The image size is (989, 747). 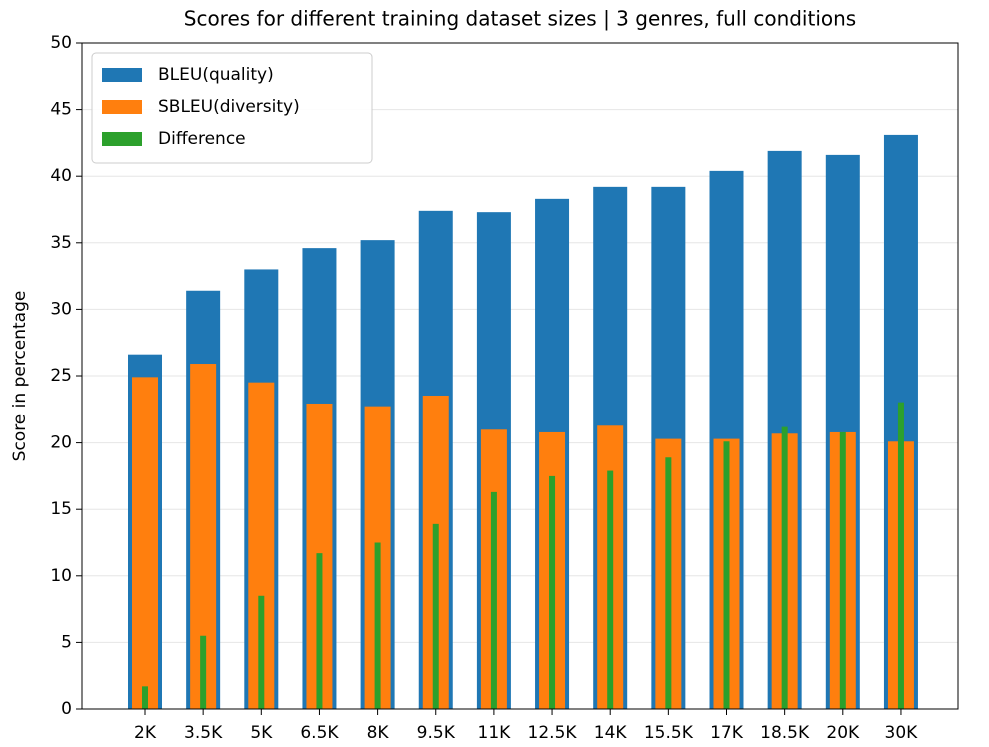 I want to click on x-tick-label: 5K, so click(x=261, y=733).